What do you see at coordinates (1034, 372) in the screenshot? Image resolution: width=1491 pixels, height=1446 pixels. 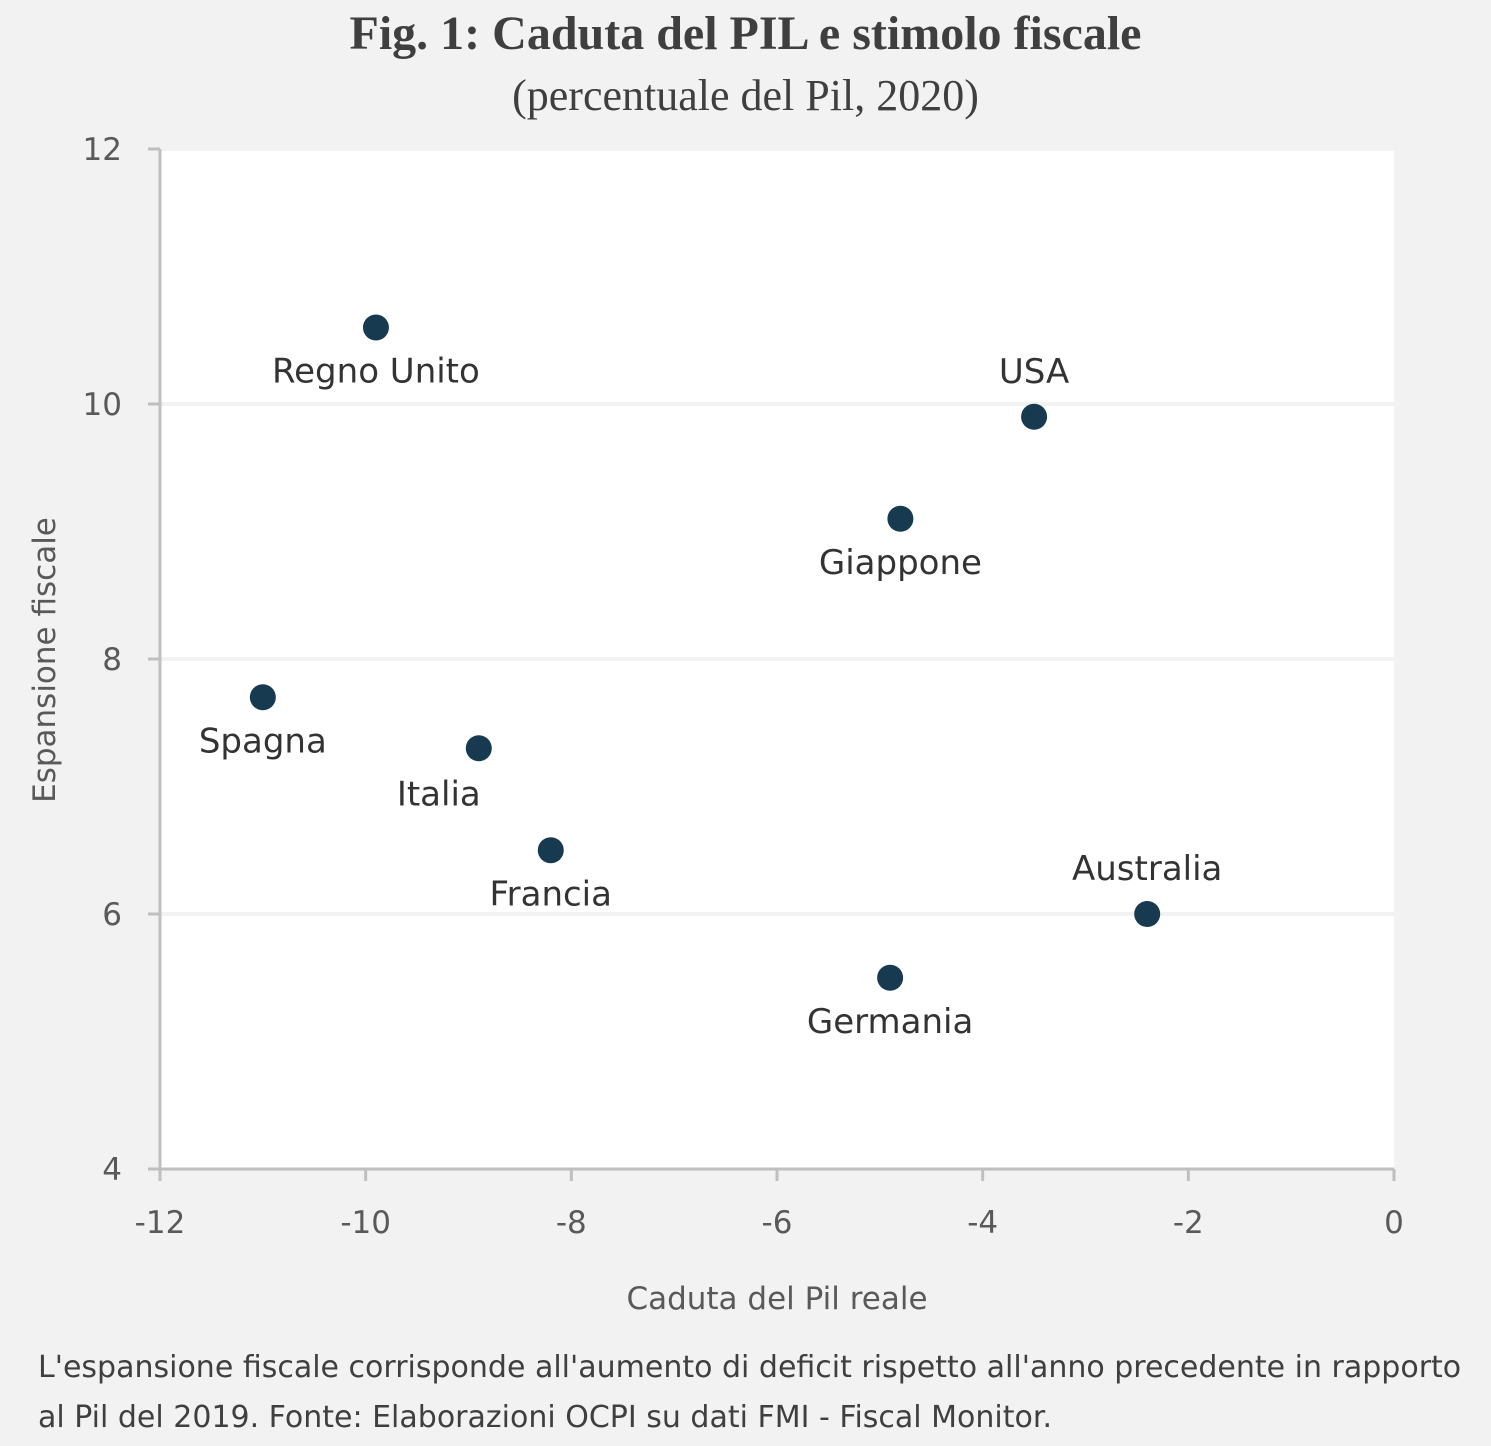 I see `data-label: USA` at bounding box center [1034, 372].